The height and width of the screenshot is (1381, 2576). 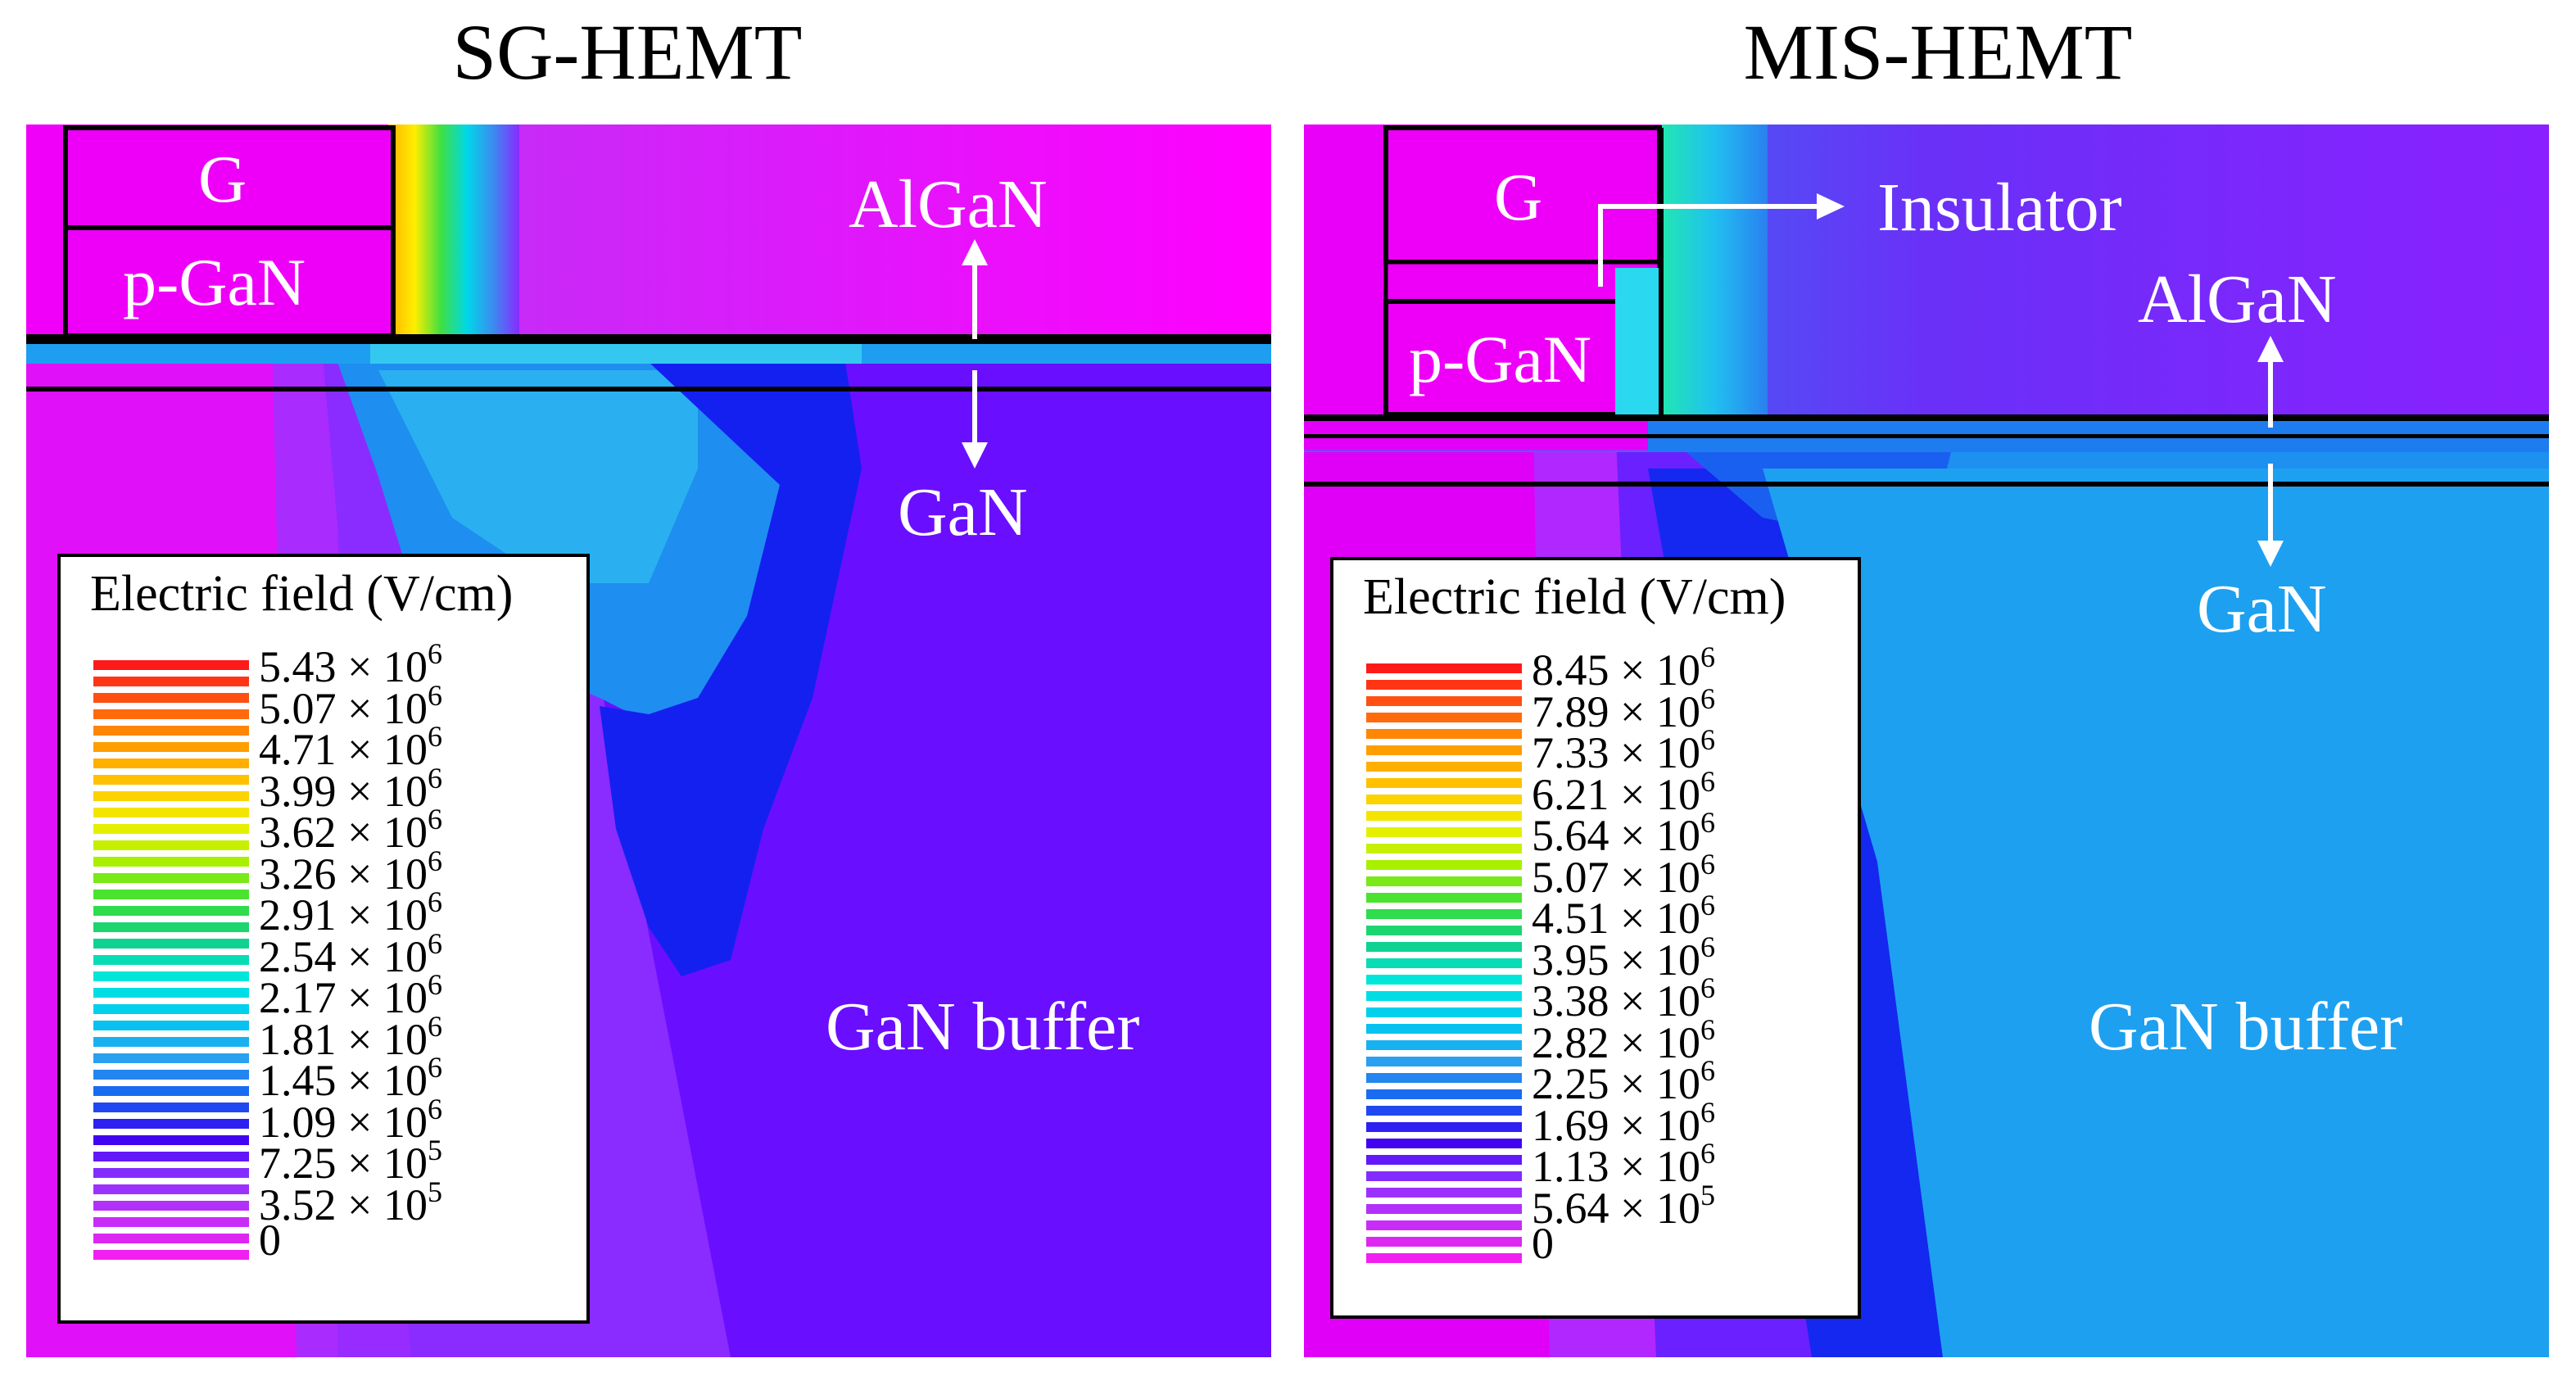 I want to click on algan-label: AlGaN, so click(x=2237, y=299).